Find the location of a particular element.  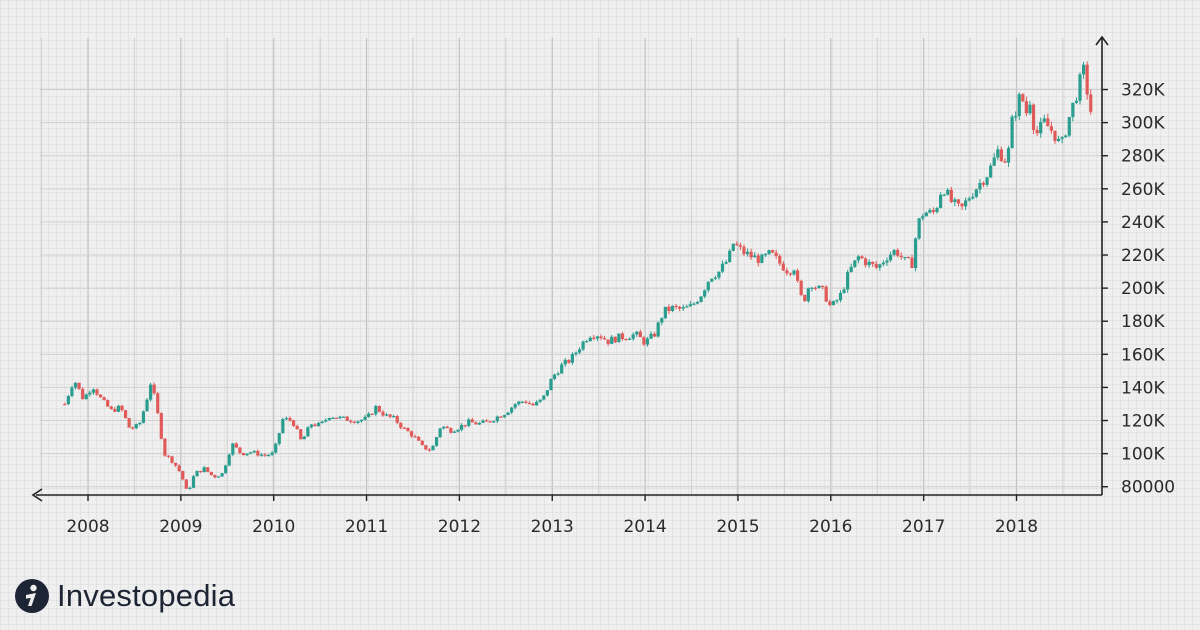

x-tick-label: 2010 is located at coordinates (273, 527).